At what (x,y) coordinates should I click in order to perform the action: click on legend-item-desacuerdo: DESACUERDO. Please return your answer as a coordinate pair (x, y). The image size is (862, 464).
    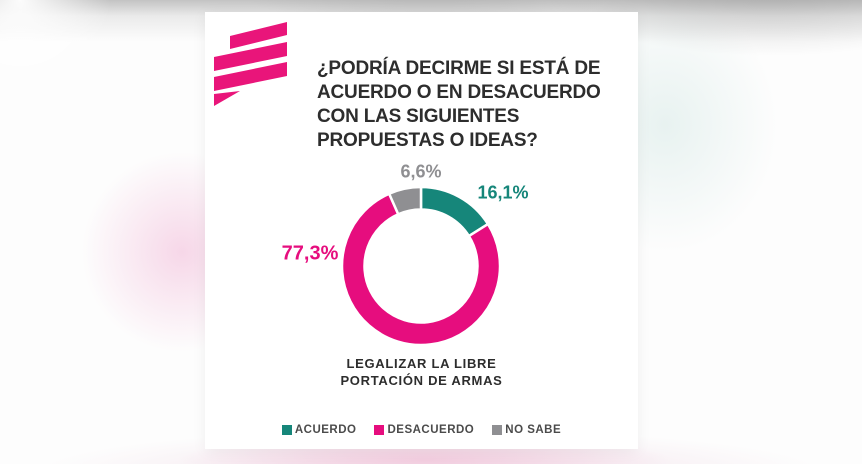
    Looking at the image, I should click on (424, 430).